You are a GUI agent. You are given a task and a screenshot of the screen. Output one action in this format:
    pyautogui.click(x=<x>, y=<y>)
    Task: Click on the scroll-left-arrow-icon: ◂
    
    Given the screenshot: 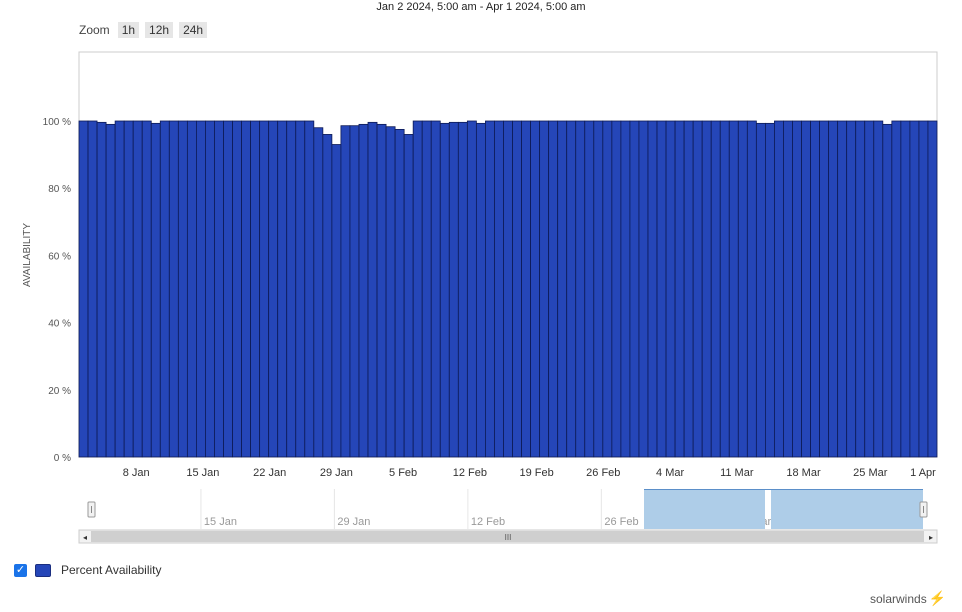 What is the action you would take?
    pyautogui.click(x=85, y=537)
    